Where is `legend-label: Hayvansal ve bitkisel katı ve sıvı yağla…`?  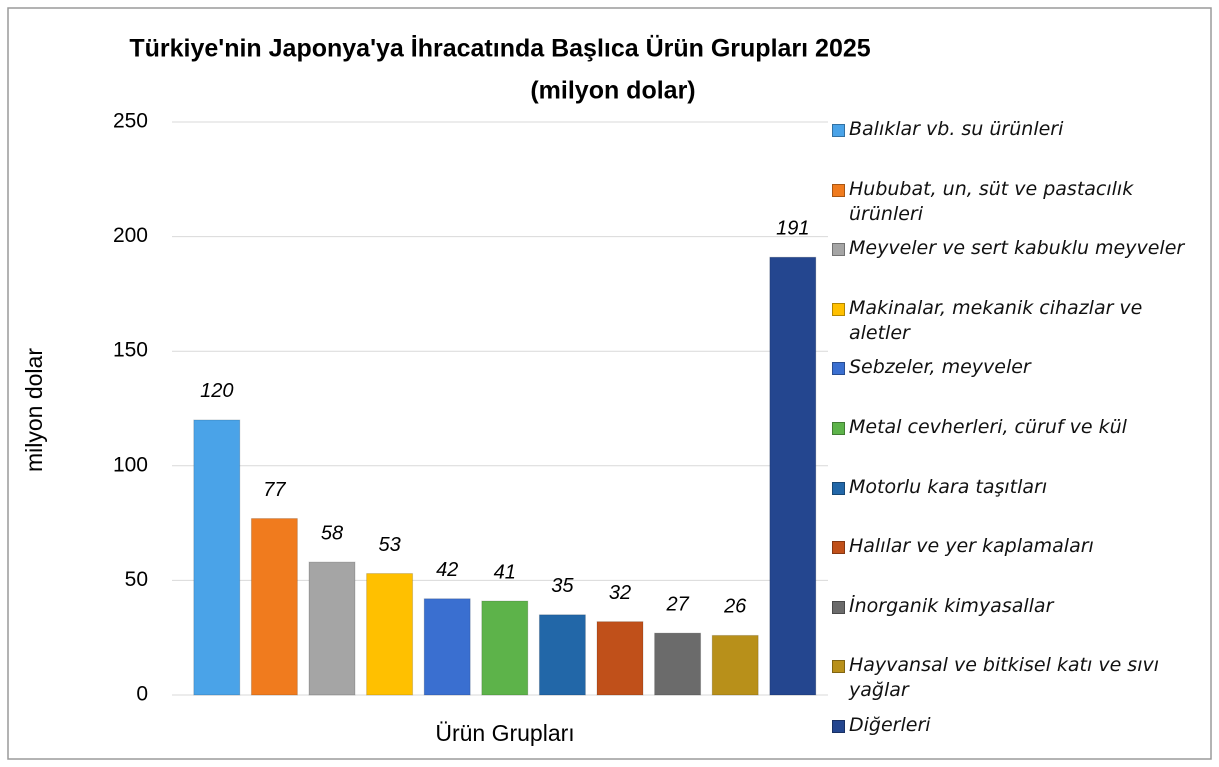 legend-label: Hayvansal ve bitkisel katı ve sıvı yağla… is located at coordinates (1004, 678).